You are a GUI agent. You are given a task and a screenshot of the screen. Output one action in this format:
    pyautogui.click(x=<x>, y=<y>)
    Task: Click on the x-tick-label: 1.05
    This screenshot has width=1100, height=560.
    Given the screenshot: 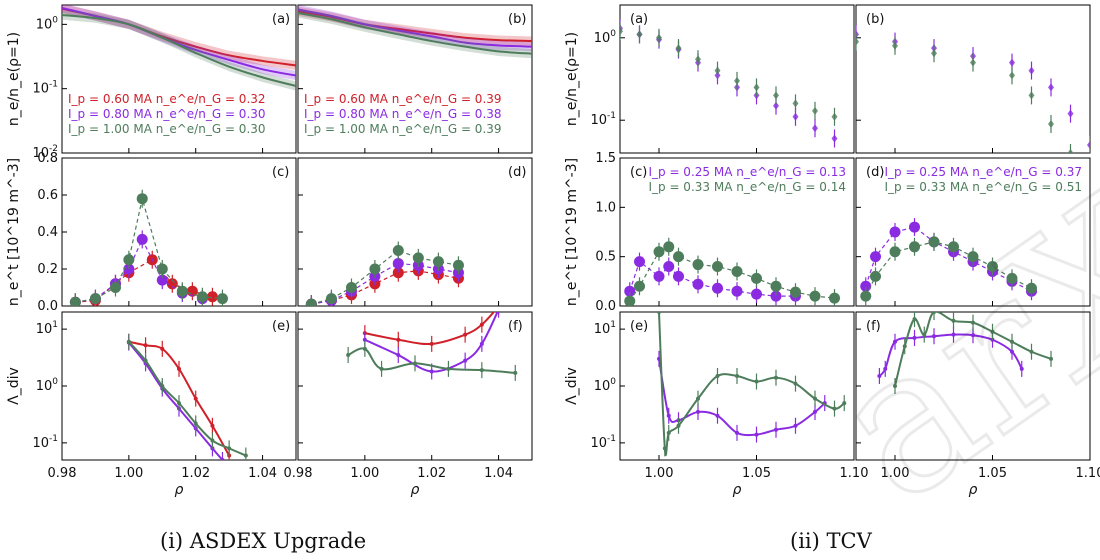 What is the action you would take?
    pyautogui.click(x=992, y=473)
    